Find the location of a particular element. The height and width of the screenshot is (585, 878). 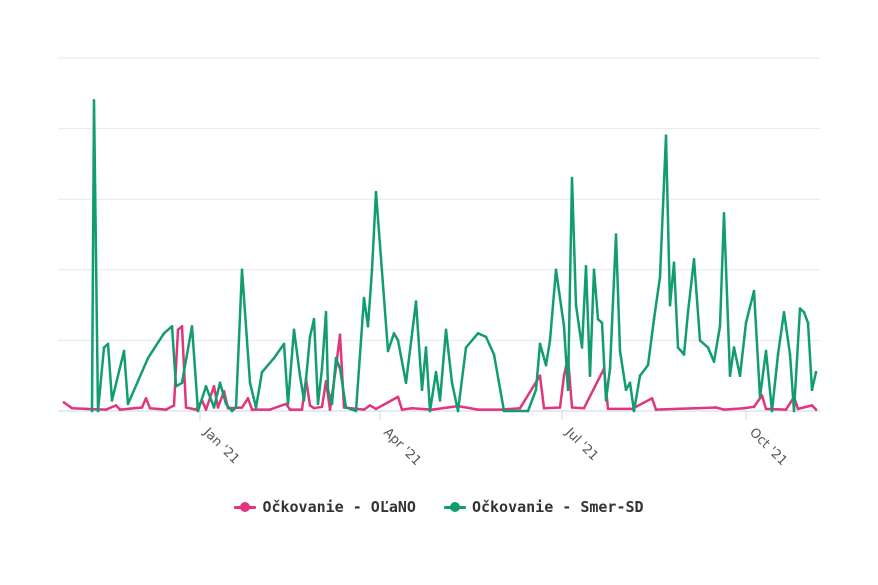

legend: Očkovanie - OĽaNO Očkovanie - Smer-SD is located at coordinates (439, 507).